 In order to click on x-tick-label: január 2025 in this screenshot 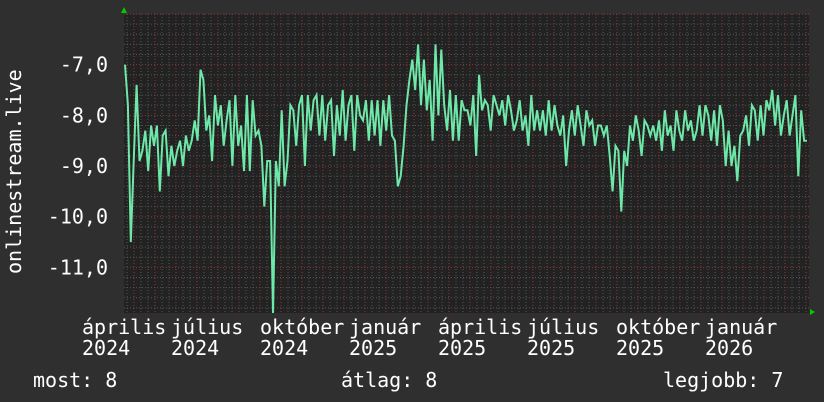, I will do `click(391, 337)`.